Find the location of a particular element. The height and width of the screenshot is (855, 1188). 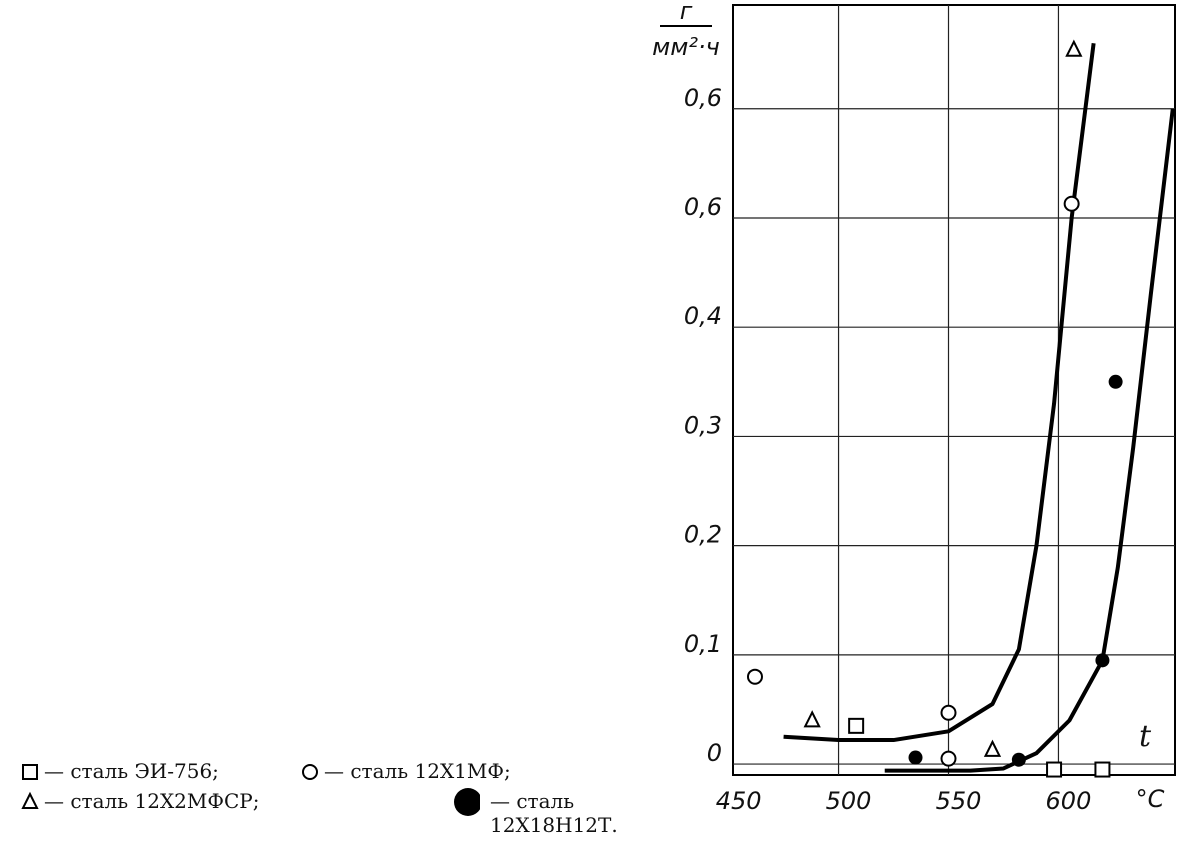

x-tick-label: 550 is located at coordinates (959, 801).